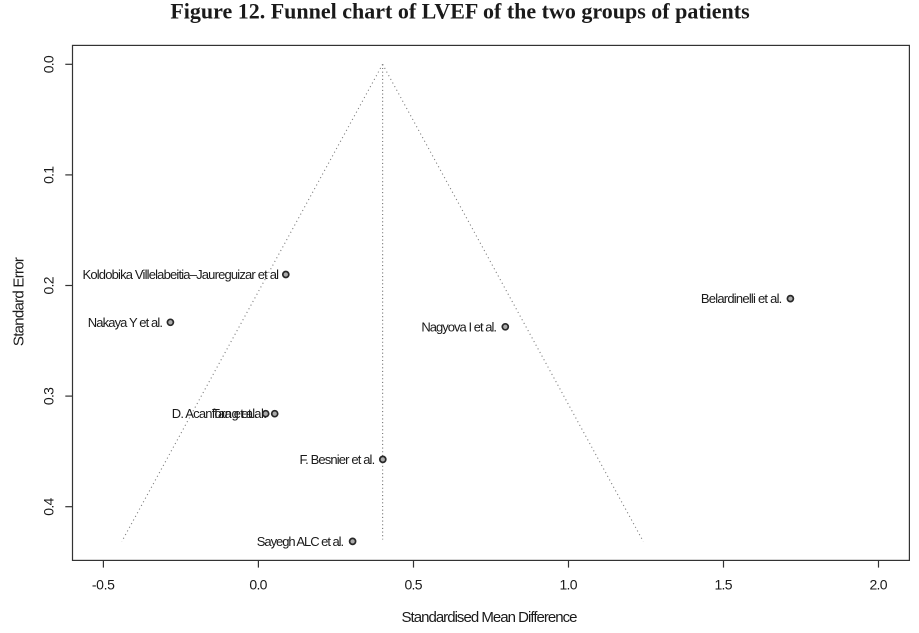  I want to click on svg-text: D. Acanfora et al., so click(215, 413).